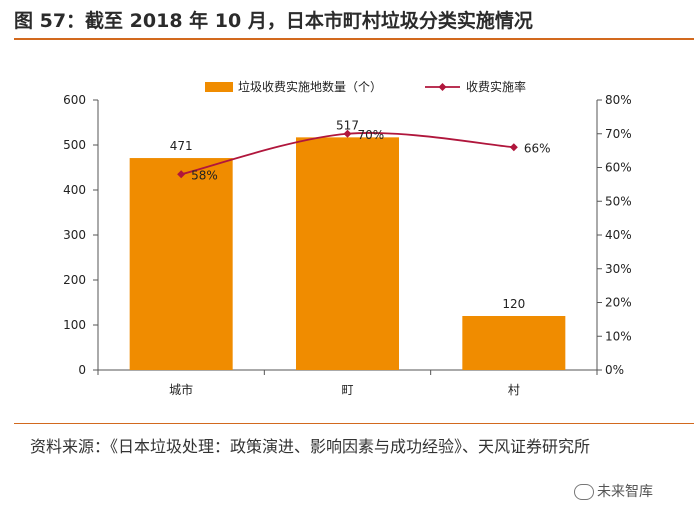 The width and height of the screenshot is (700, 514). I want to click on watermark: 未来智库, so click(613, 491).